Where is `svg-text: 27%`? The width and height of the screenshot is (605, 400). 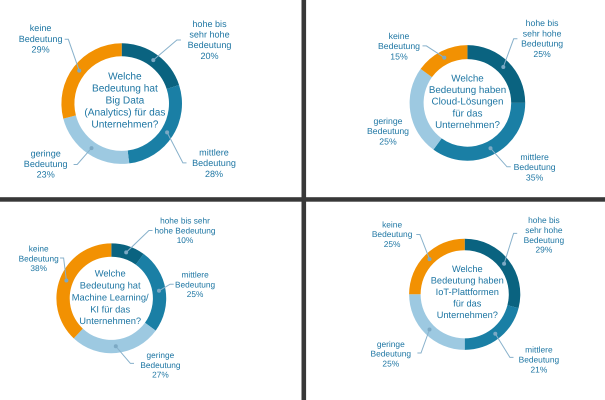
svg-text: 27% is located at coordinates (160, 375).